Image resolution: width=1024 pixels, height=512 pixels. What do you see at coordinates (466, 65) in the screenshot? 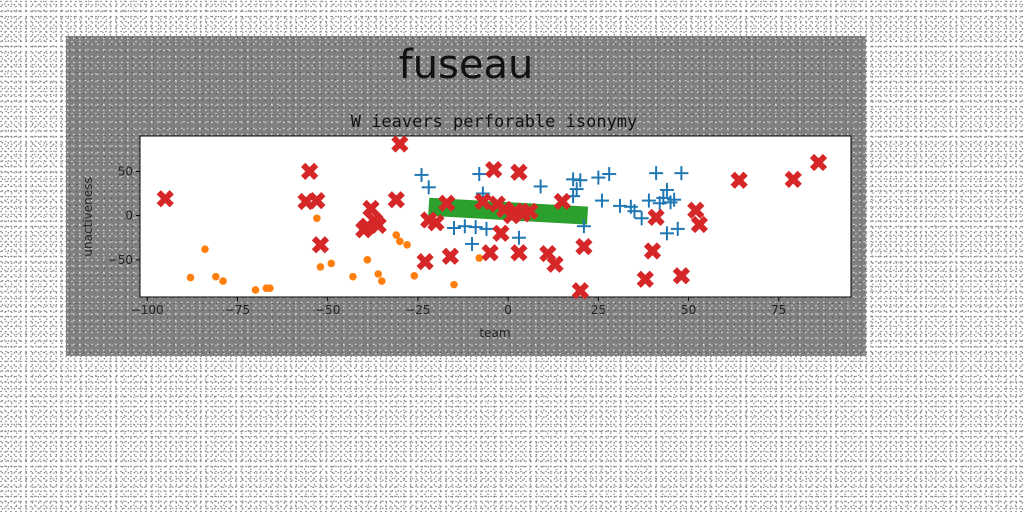
I see `figure-suptitle: fuseau` at bounding box center [466, 65].